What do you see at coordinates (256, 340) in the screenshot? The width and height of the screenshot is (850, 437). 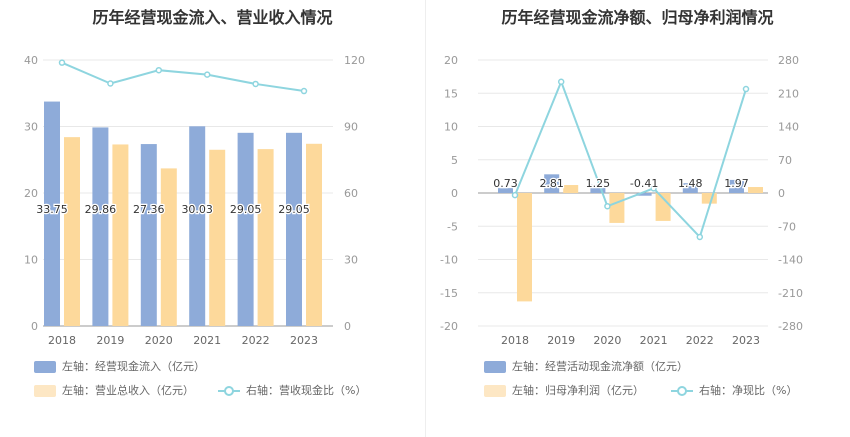 I see `x-tick-label: 2022` at bounding box center [256, 340].